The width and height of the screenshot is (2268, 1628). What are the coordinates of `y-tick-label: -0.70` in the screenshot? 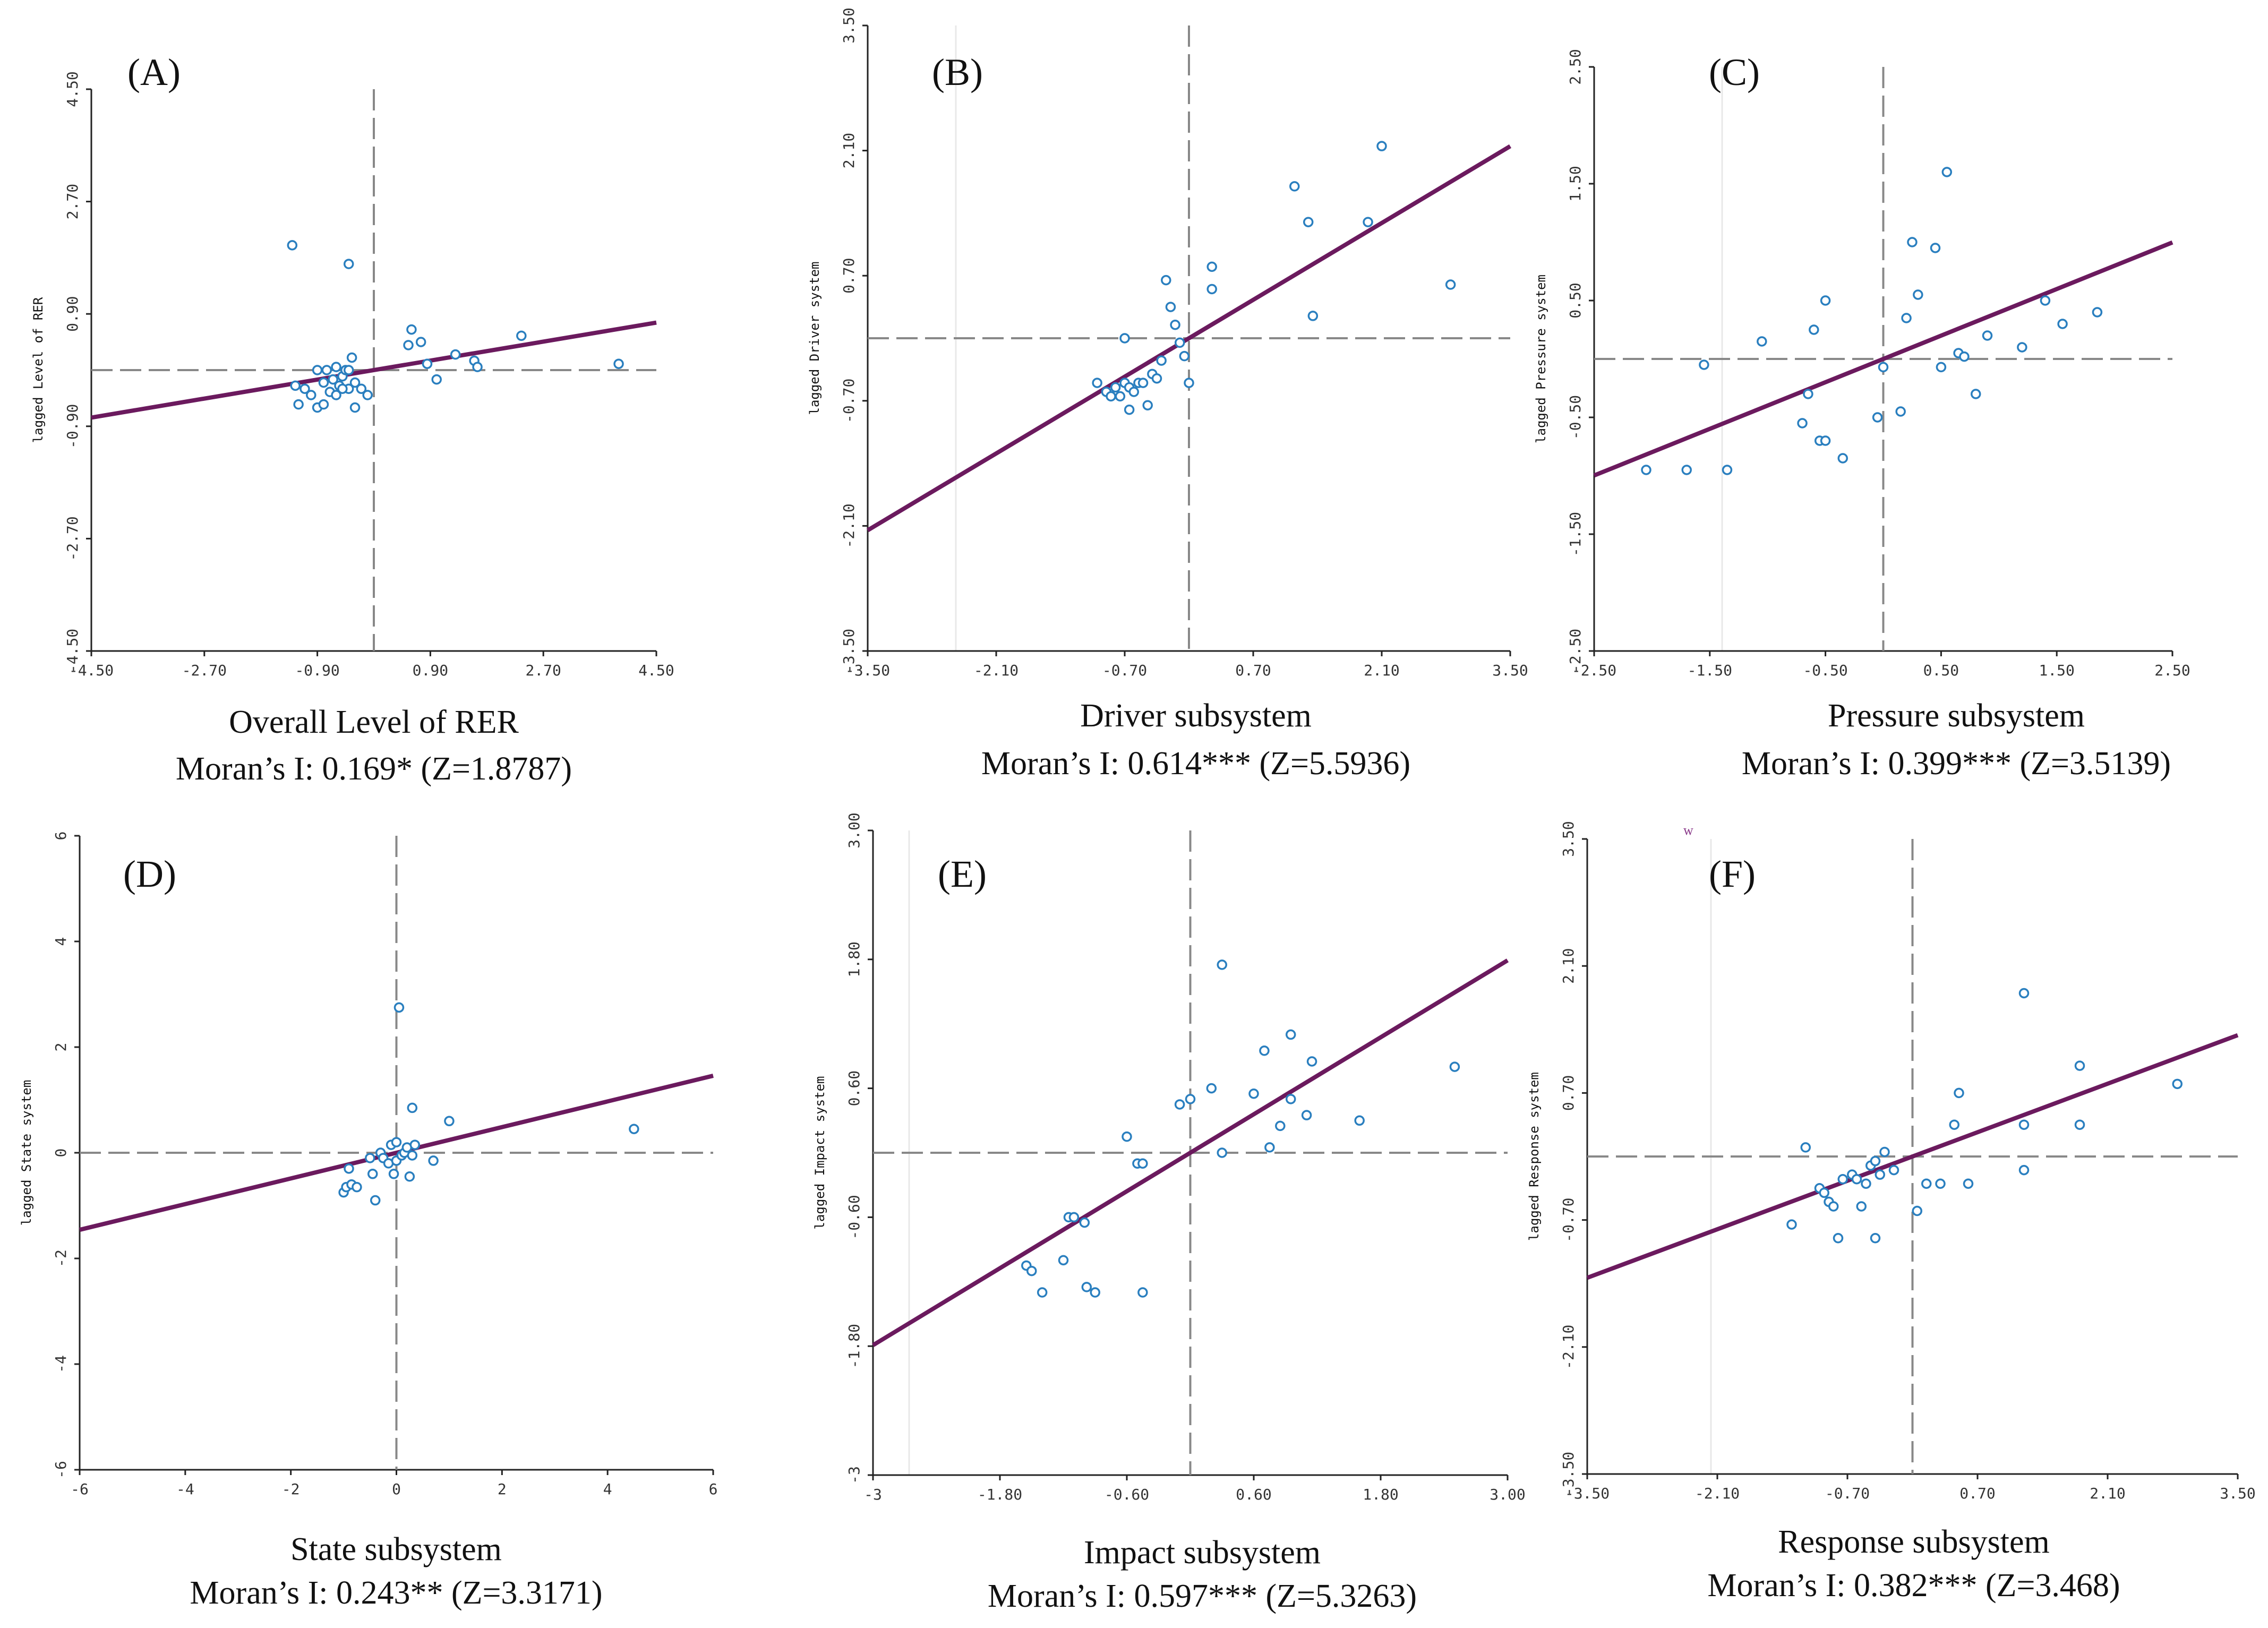 It's located at (1568, 1219).